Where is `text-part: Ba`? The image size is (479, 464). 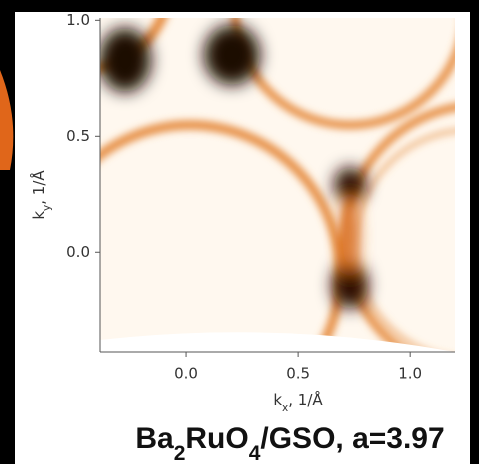
text-part: Ba is located at coordinates (154, 438).